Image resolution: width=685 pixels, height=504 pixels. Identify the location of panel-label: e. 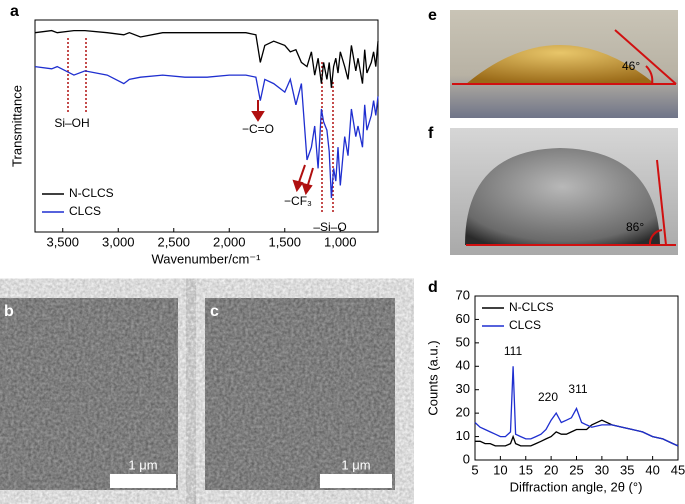
(432, 15).